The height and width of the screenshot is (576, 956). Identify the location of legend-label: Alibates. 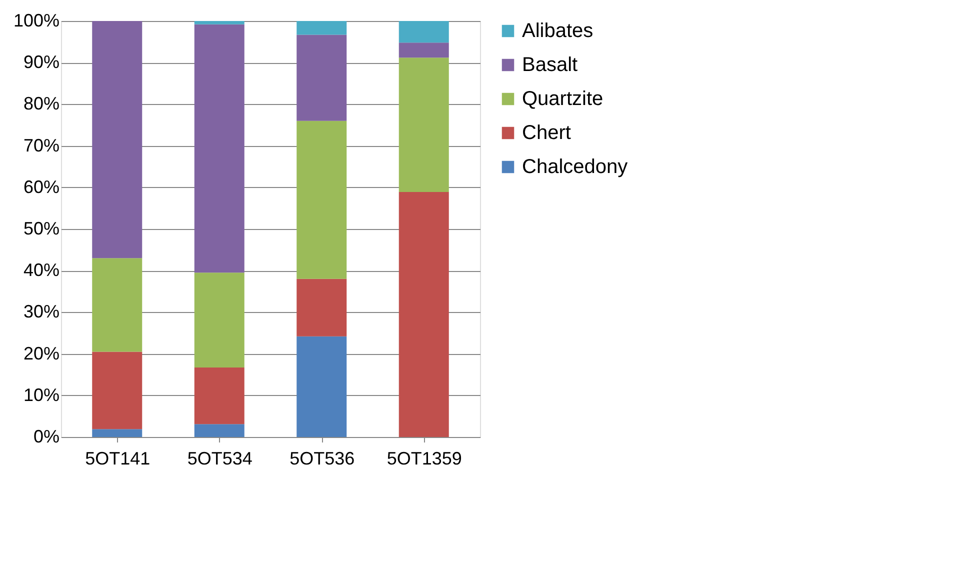
(558, 31).